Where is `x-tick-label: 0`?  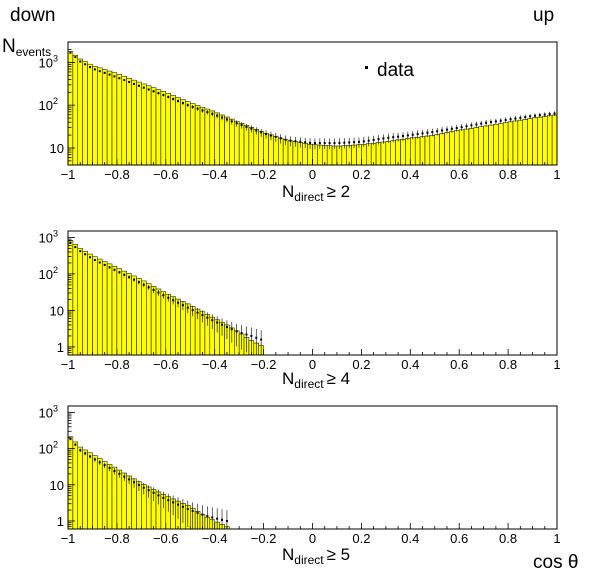 x-tick-label: 0 is located at coordinates (312, 364).